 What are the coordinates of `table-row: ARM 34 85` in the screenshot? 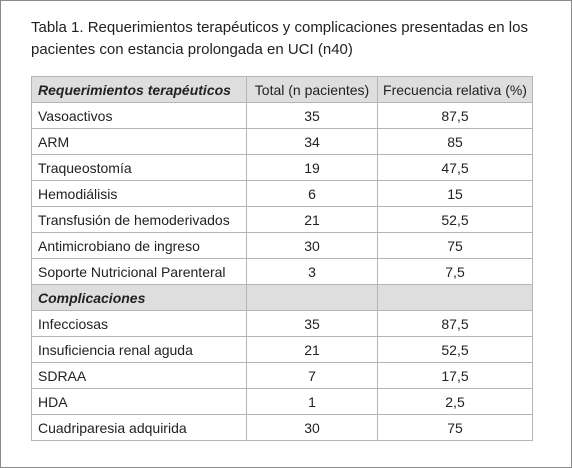 It's located at (282, 141).